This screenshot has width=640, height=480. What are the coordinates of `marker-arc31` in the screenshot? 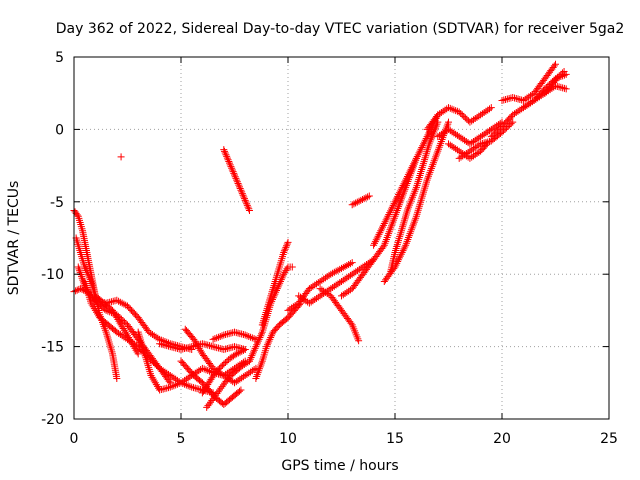 It's located at (539, 97).